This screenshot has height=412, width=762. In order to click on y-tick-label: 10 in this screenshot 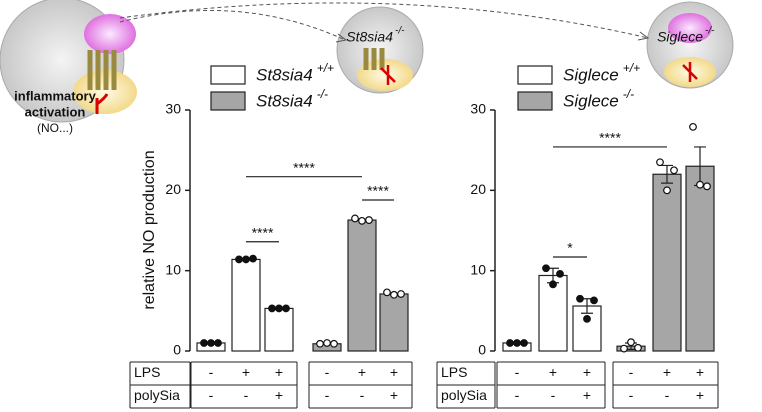, I will do `click(478, 269)`.